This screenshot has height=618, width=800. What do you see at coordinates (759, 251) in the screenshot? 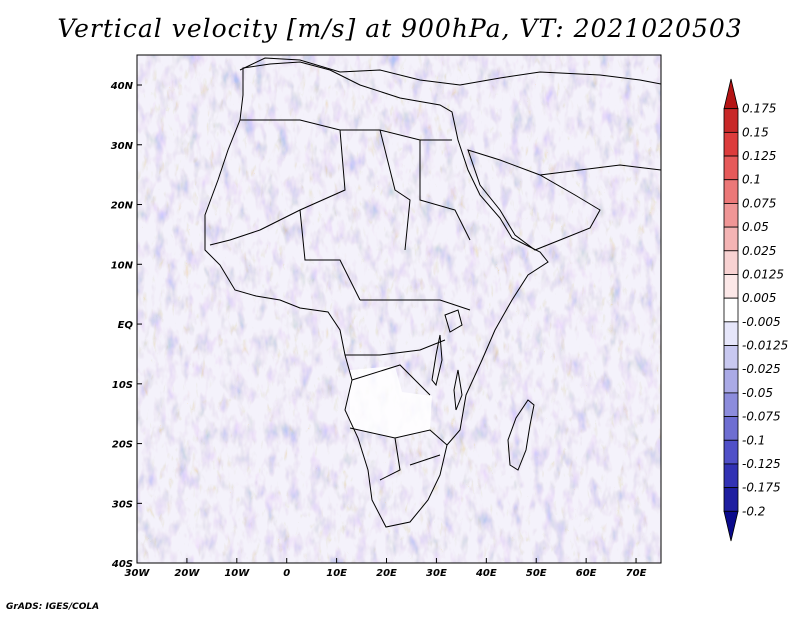
I see `colorbar-label: 0.025` at bounding box center [759, 251].